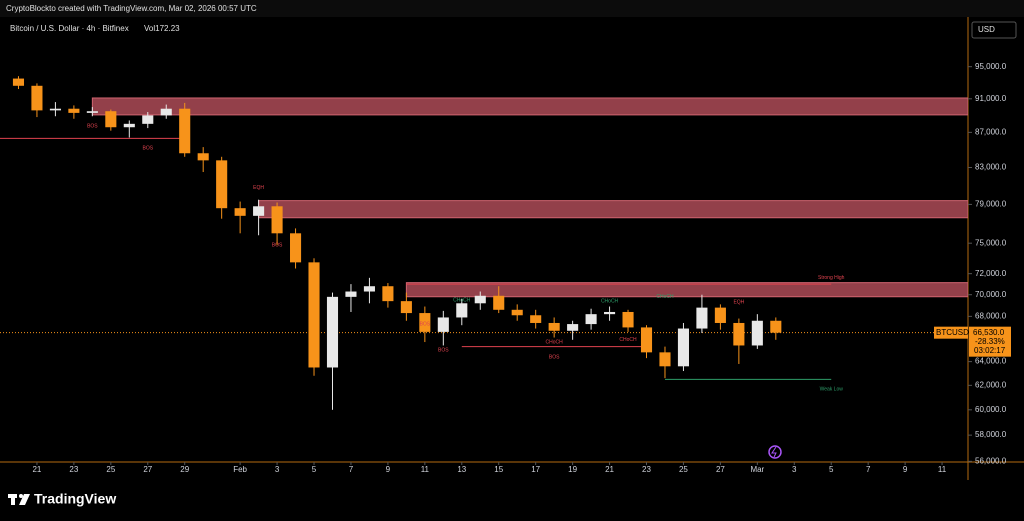 The image size is (1024, 521). Describe the element at coordinates (991, 204) in the screenshot. I see `y-tick-label: 79,000.0` at that location.